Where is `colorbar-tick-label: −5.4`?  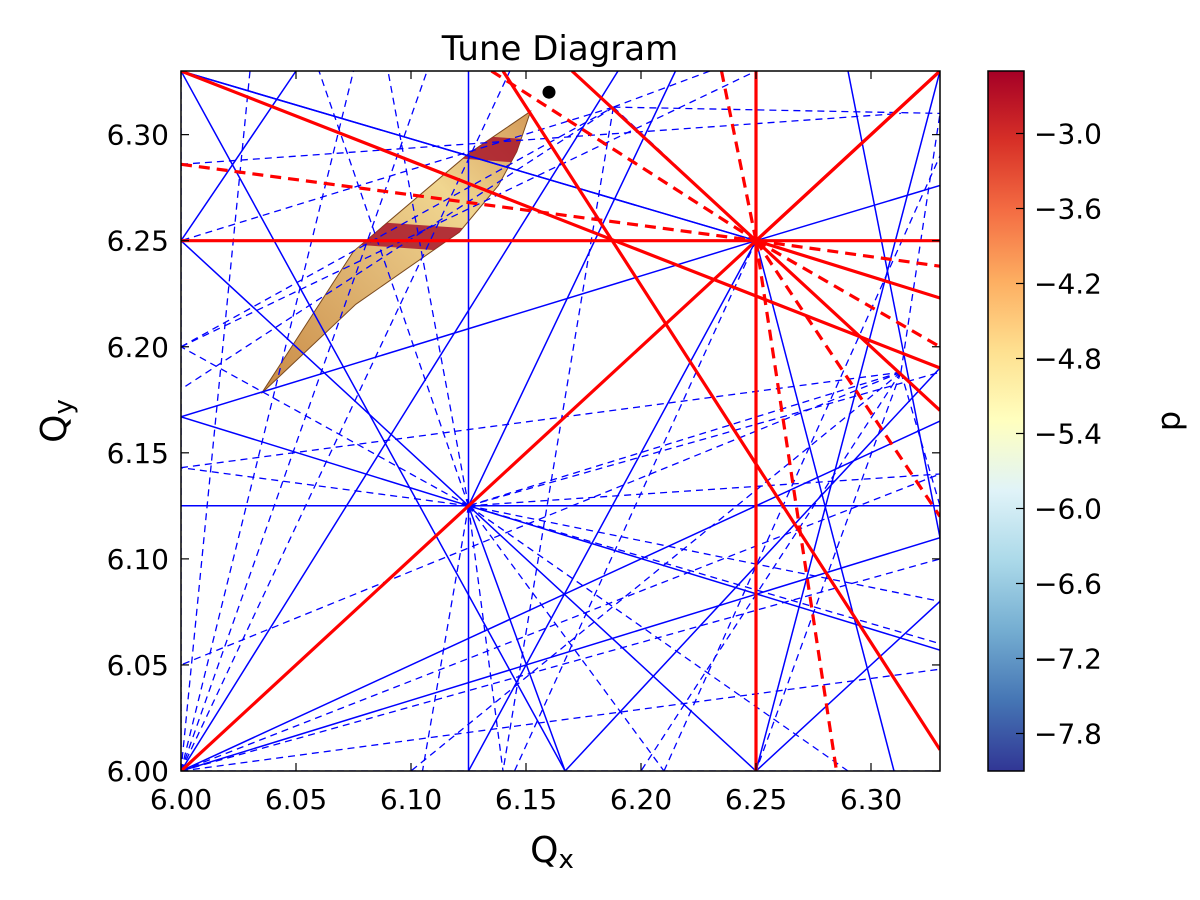
colorbar-tick-label: −5.4 is located at coordinates (1068, 434).